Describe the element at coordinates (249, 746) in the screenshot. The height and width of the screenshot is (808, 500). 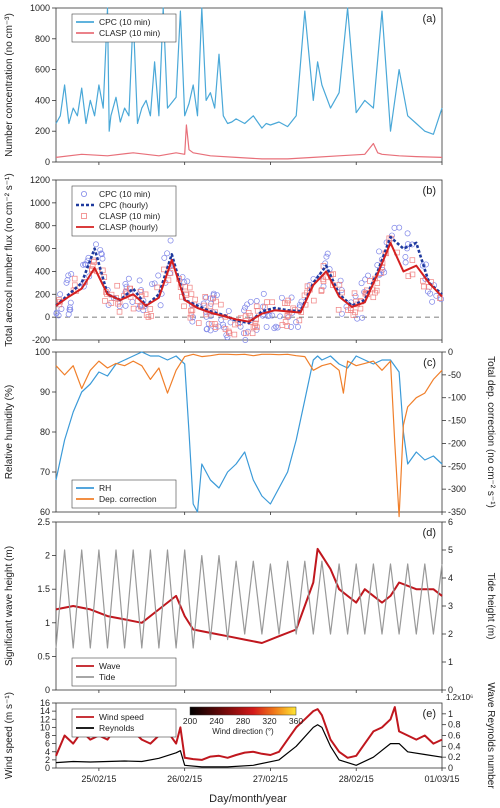
I see `series-line-reynolds` at that location.